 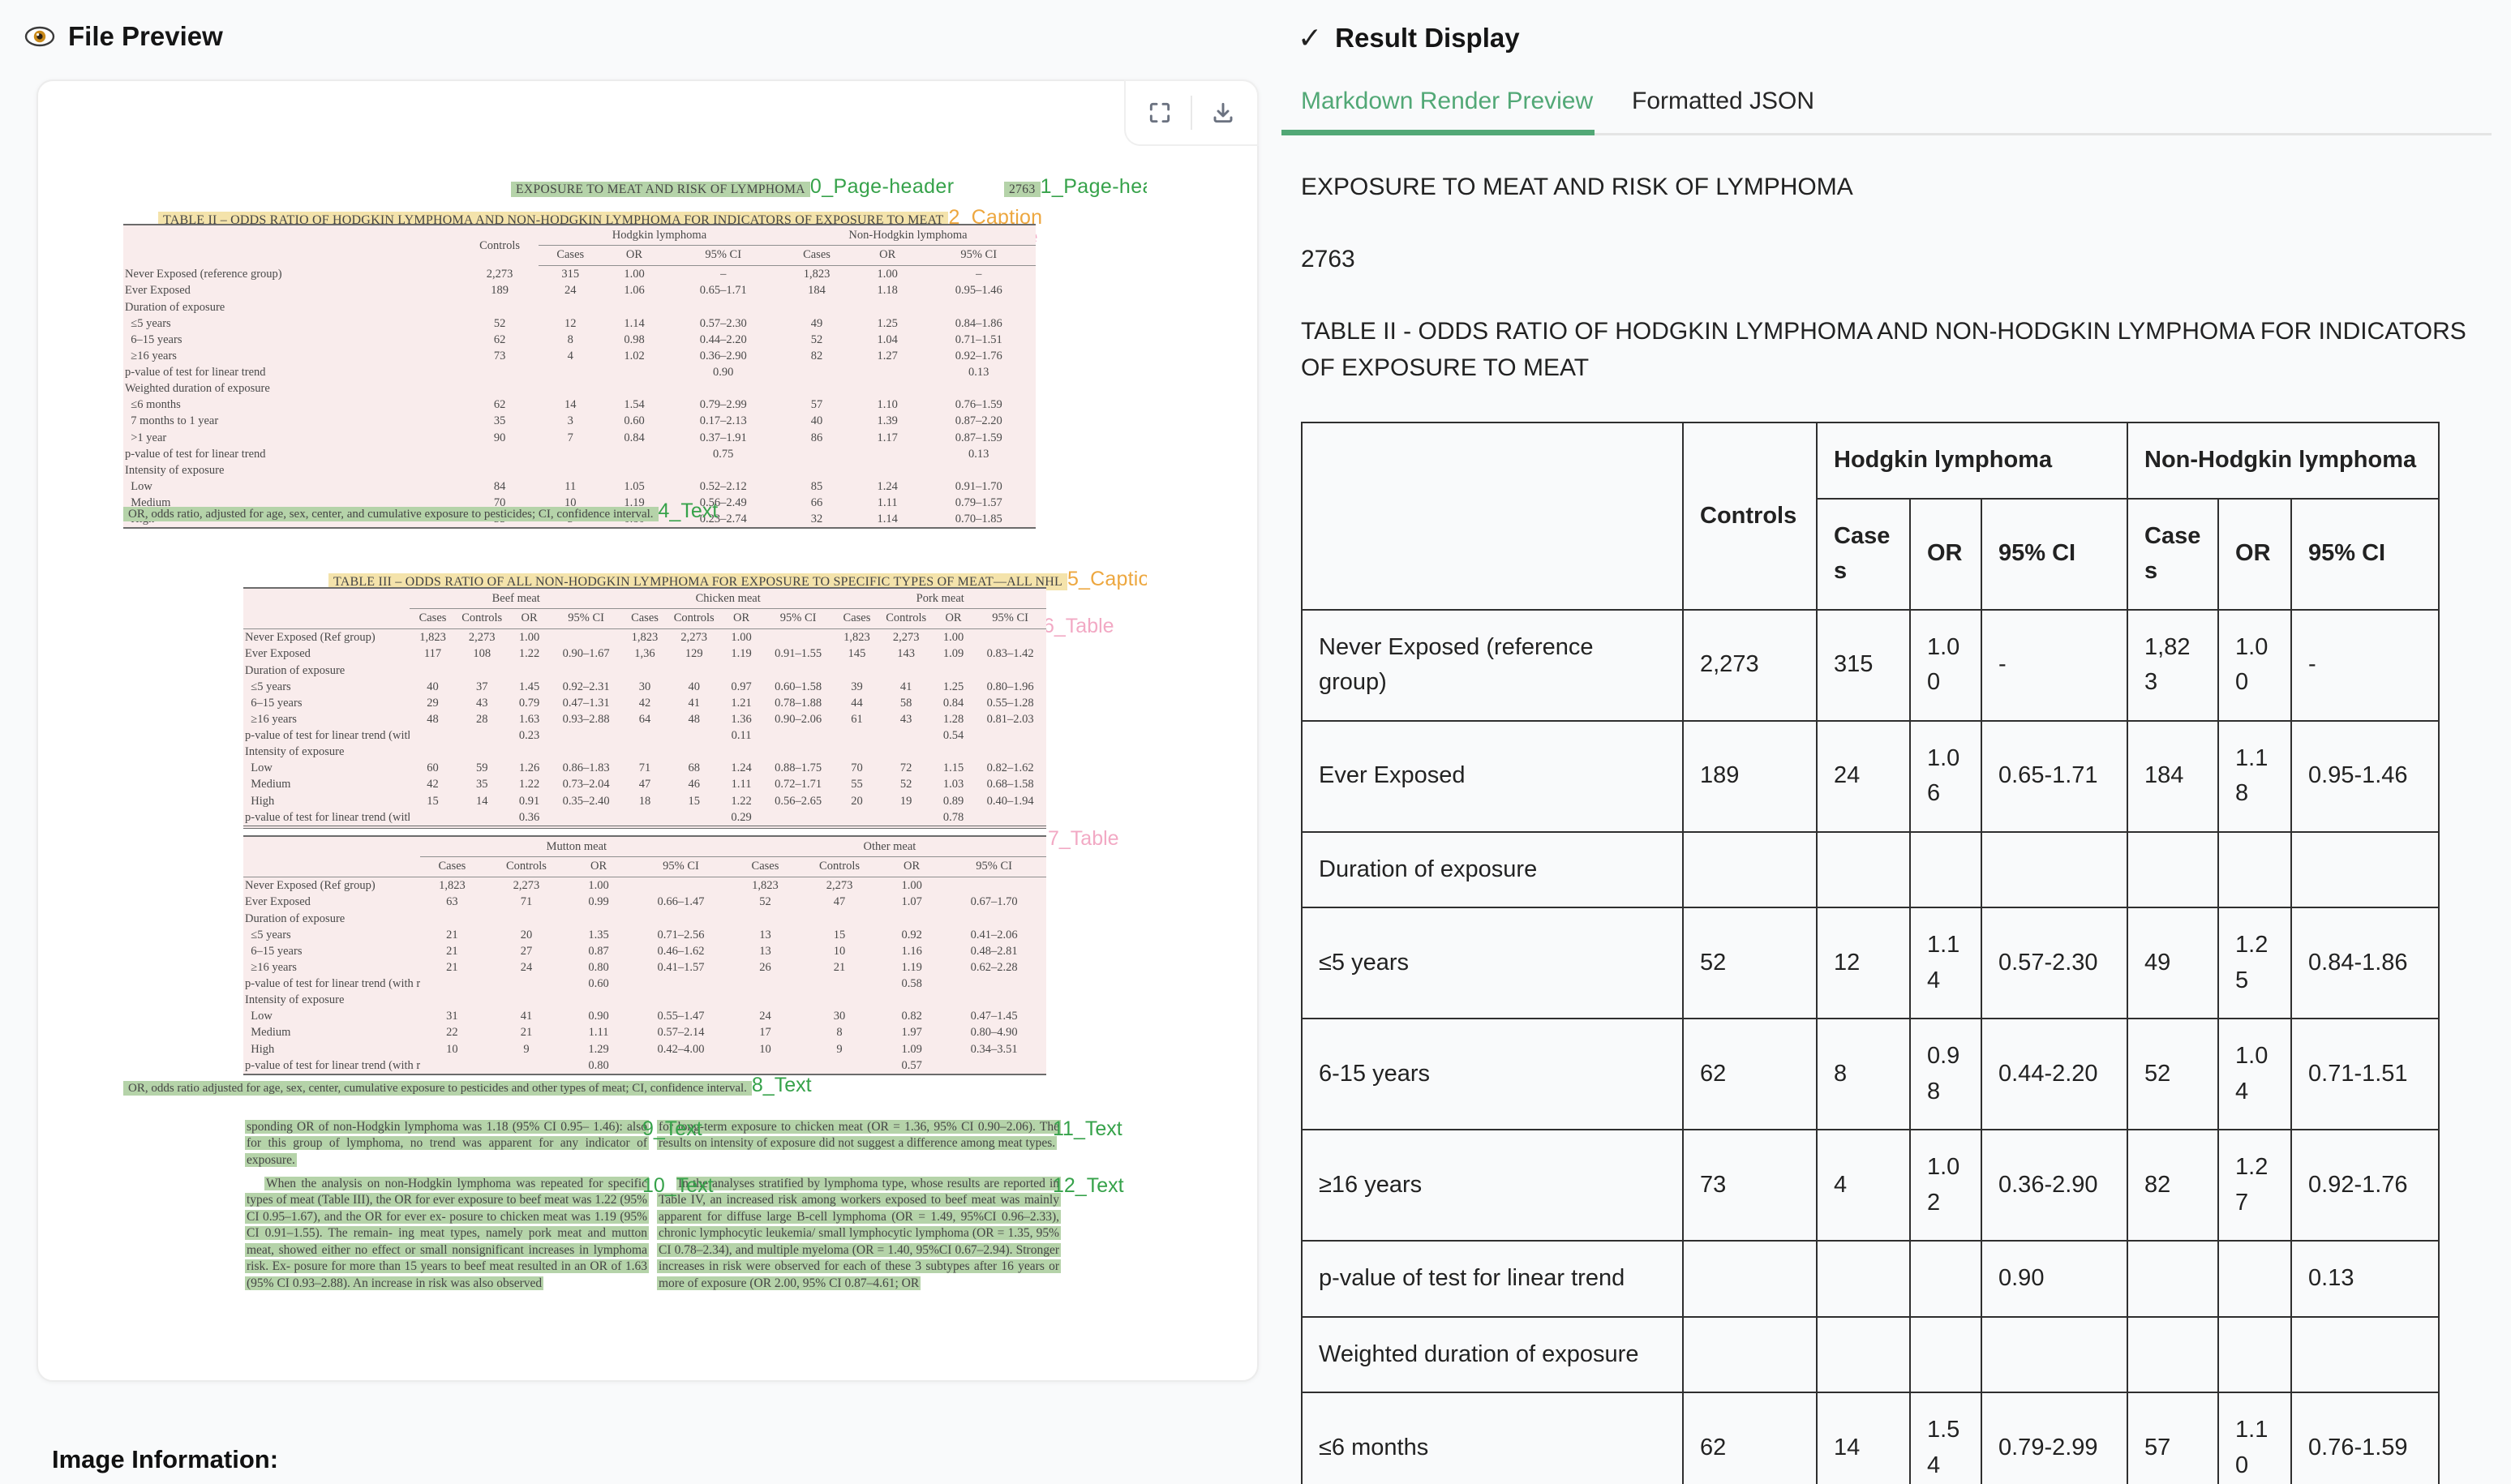 What do you see at coordinates (433, 719) in the screenshot?
I see `value-cell: 48` at bounding box center [433, 719].